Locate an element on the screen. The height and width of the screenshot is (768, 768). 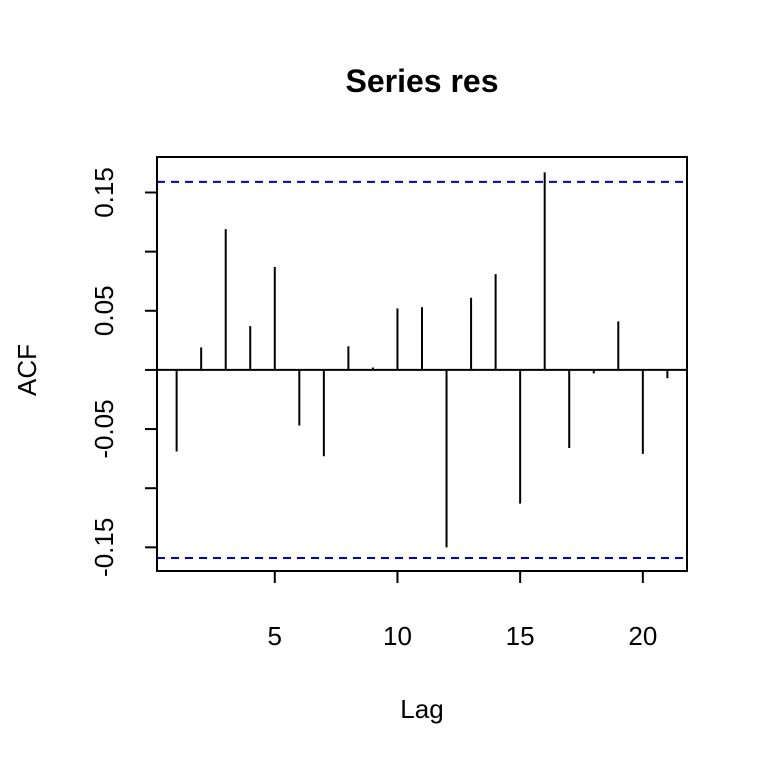
x-tick-label: 10 is located at coordinates (397, 636).